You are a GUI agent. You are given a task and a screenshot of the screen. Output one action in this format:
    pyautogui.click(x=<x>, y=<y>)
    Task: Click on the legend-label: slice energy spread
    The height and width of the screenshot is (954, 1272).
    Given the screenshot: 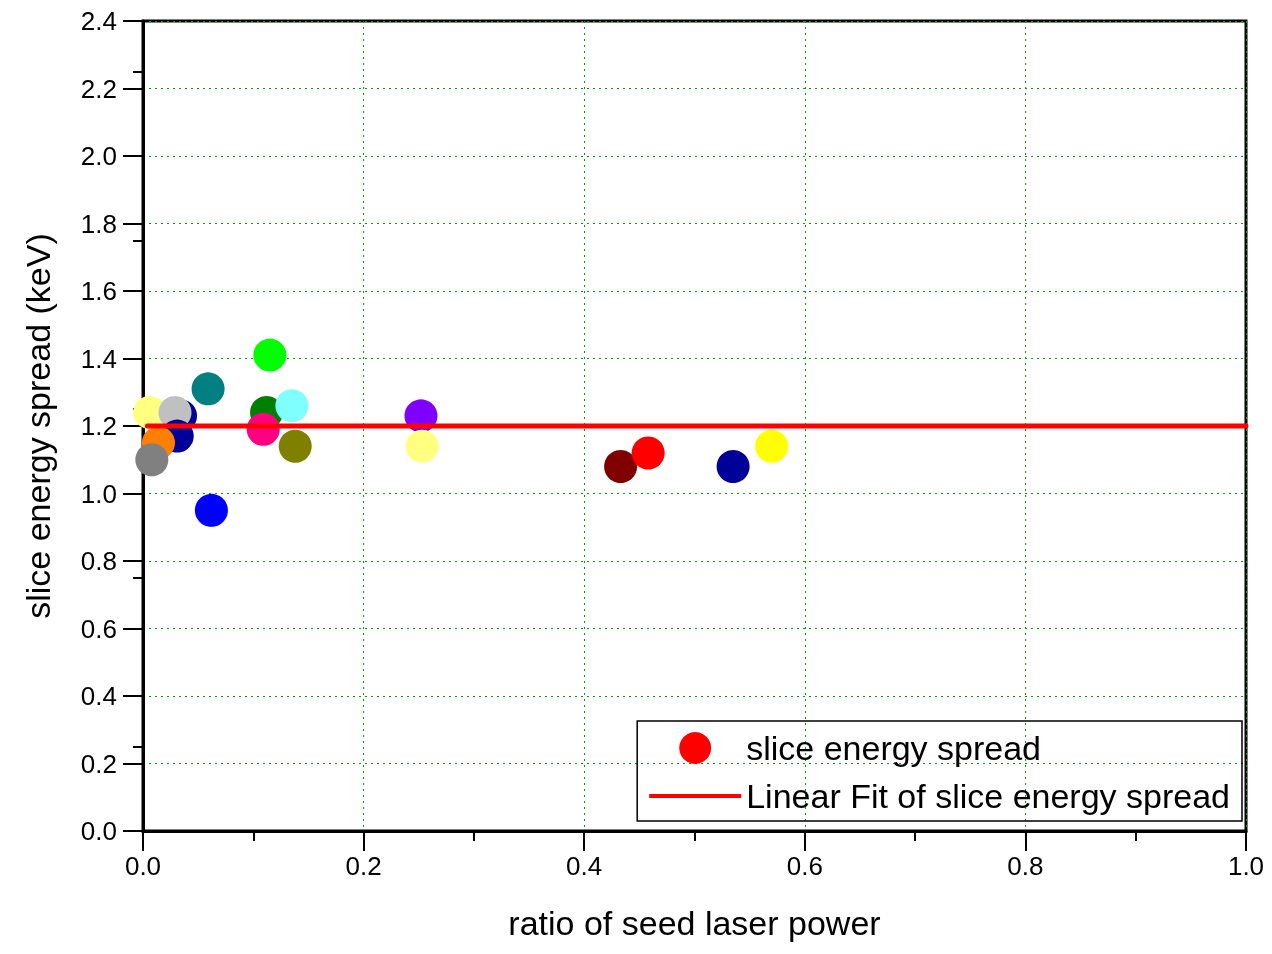 What is the action you would take?
    pyautogui.click(x=894, y=748)
    